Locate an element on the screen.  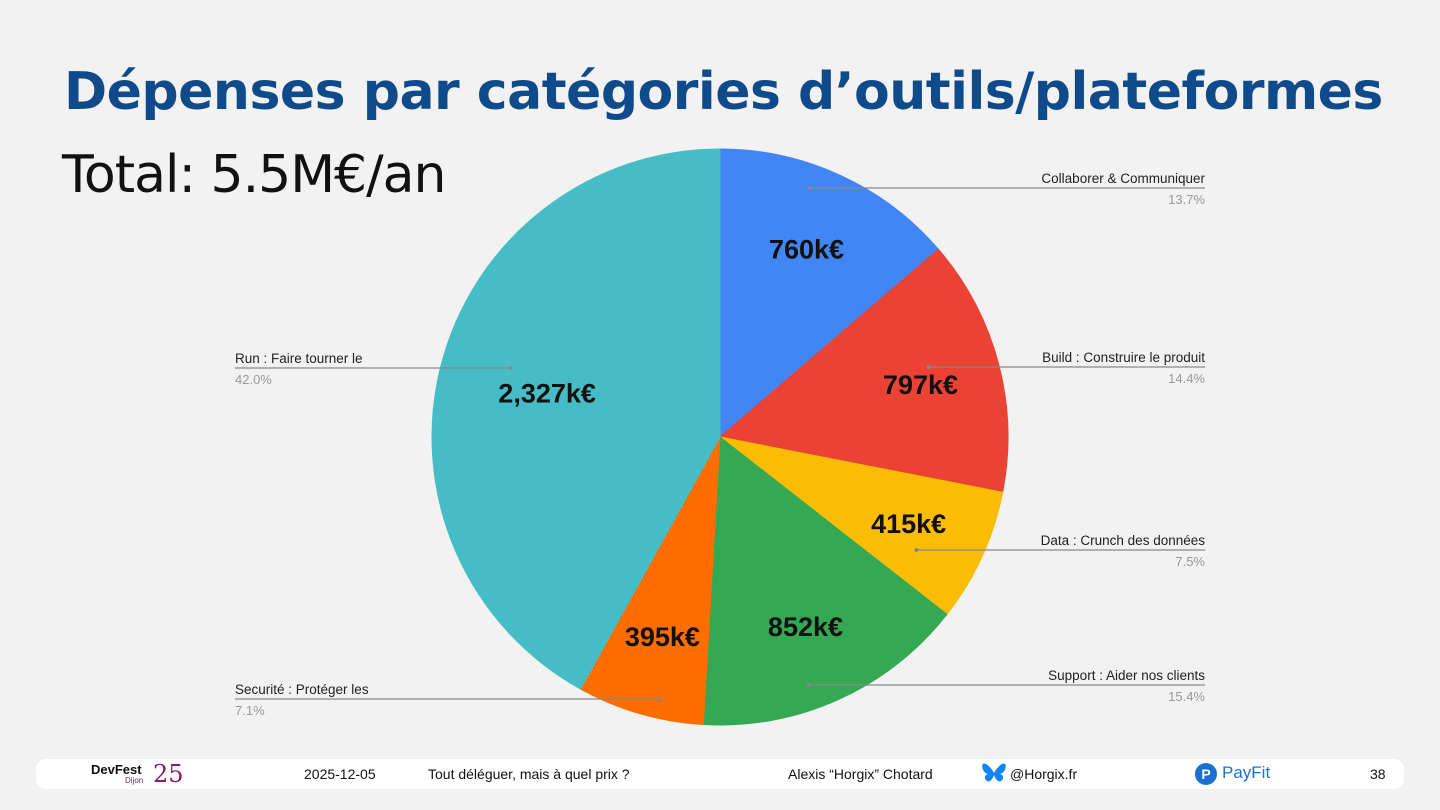
slice-value-collaborer-communiquer: 760k€ is located at coordinates (806, 250).